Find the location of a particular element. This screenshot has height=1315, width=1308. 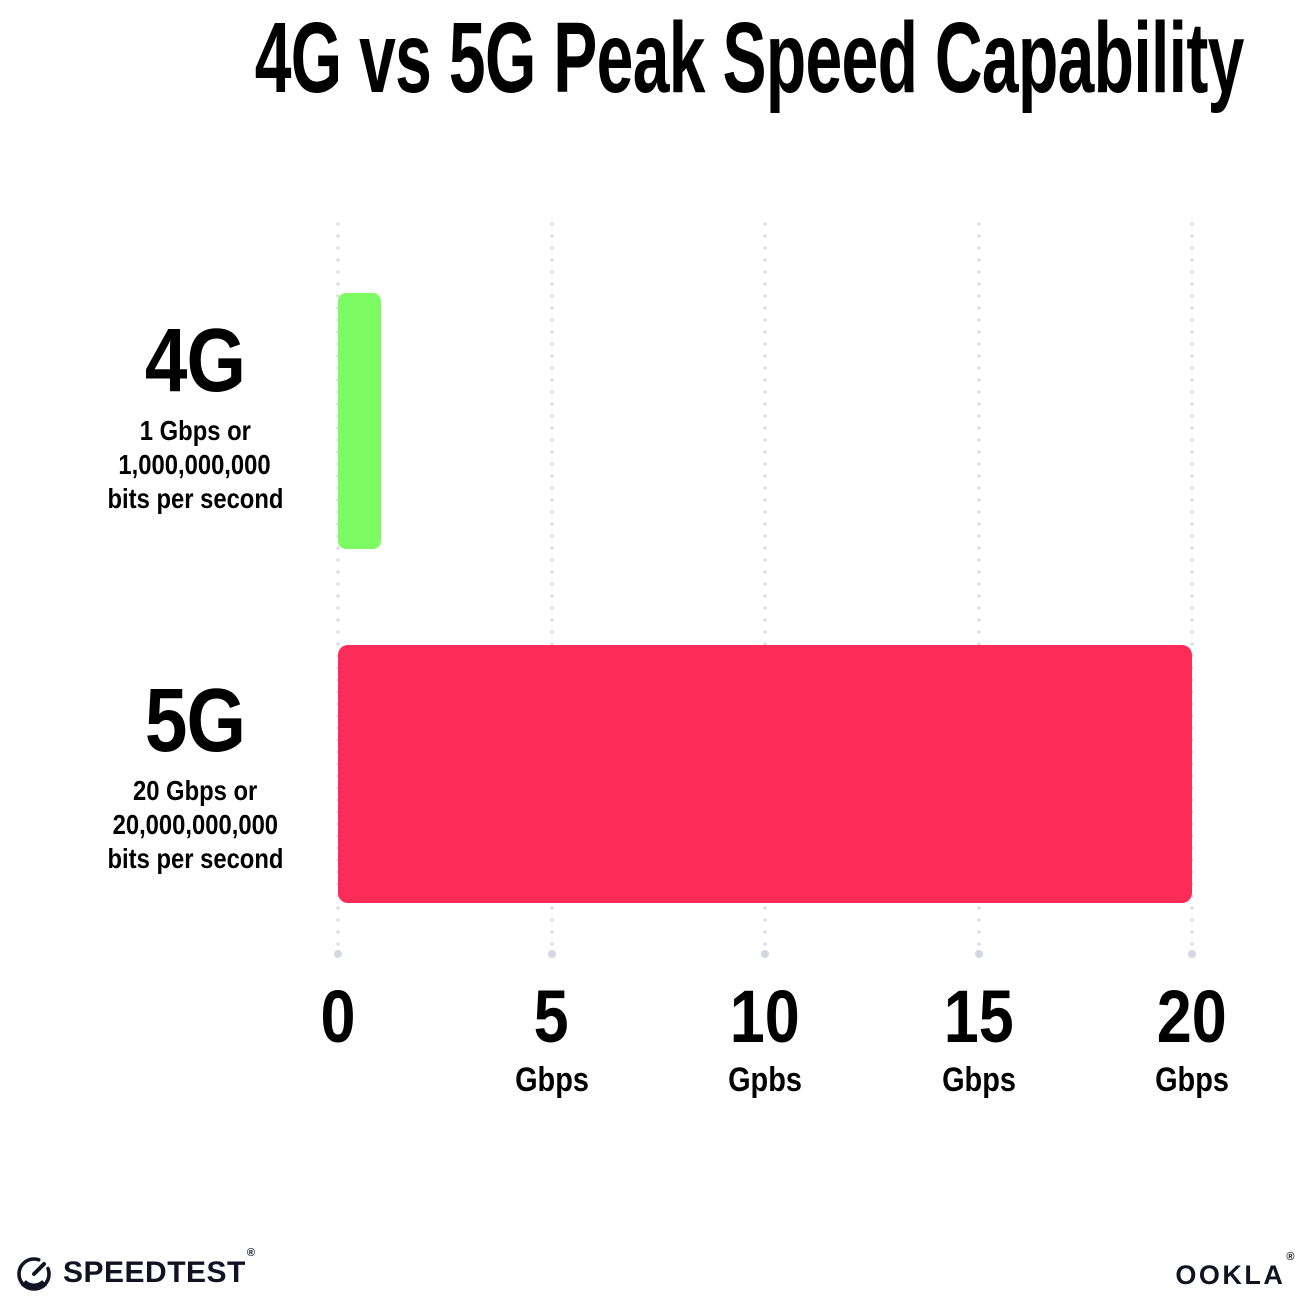

ookla-logo: OOKLA® is located at coordinates (1235, 1271).